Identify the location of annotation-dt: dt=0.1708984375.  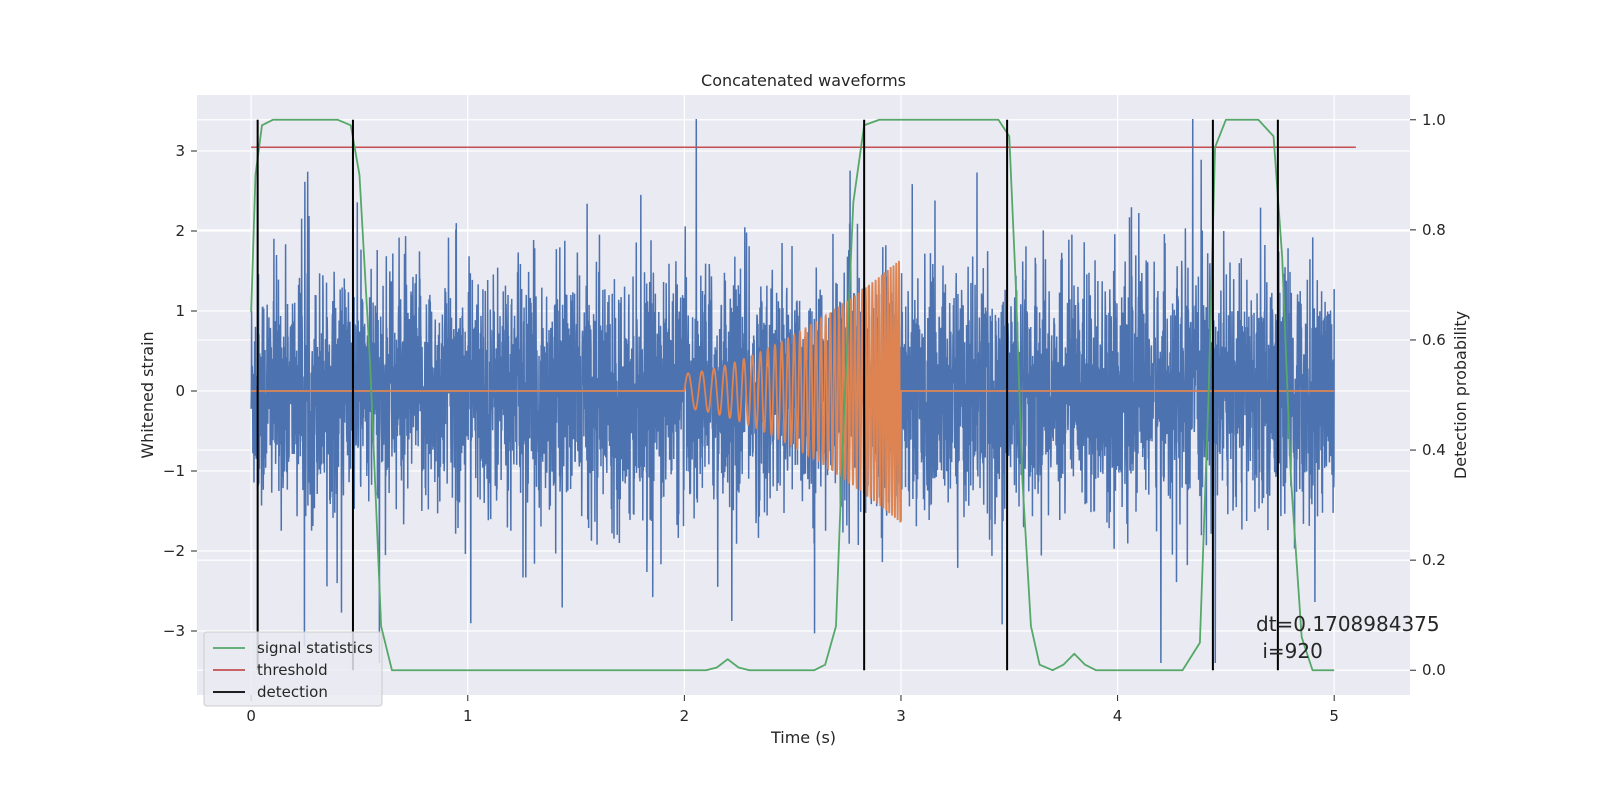
(1348, 624).